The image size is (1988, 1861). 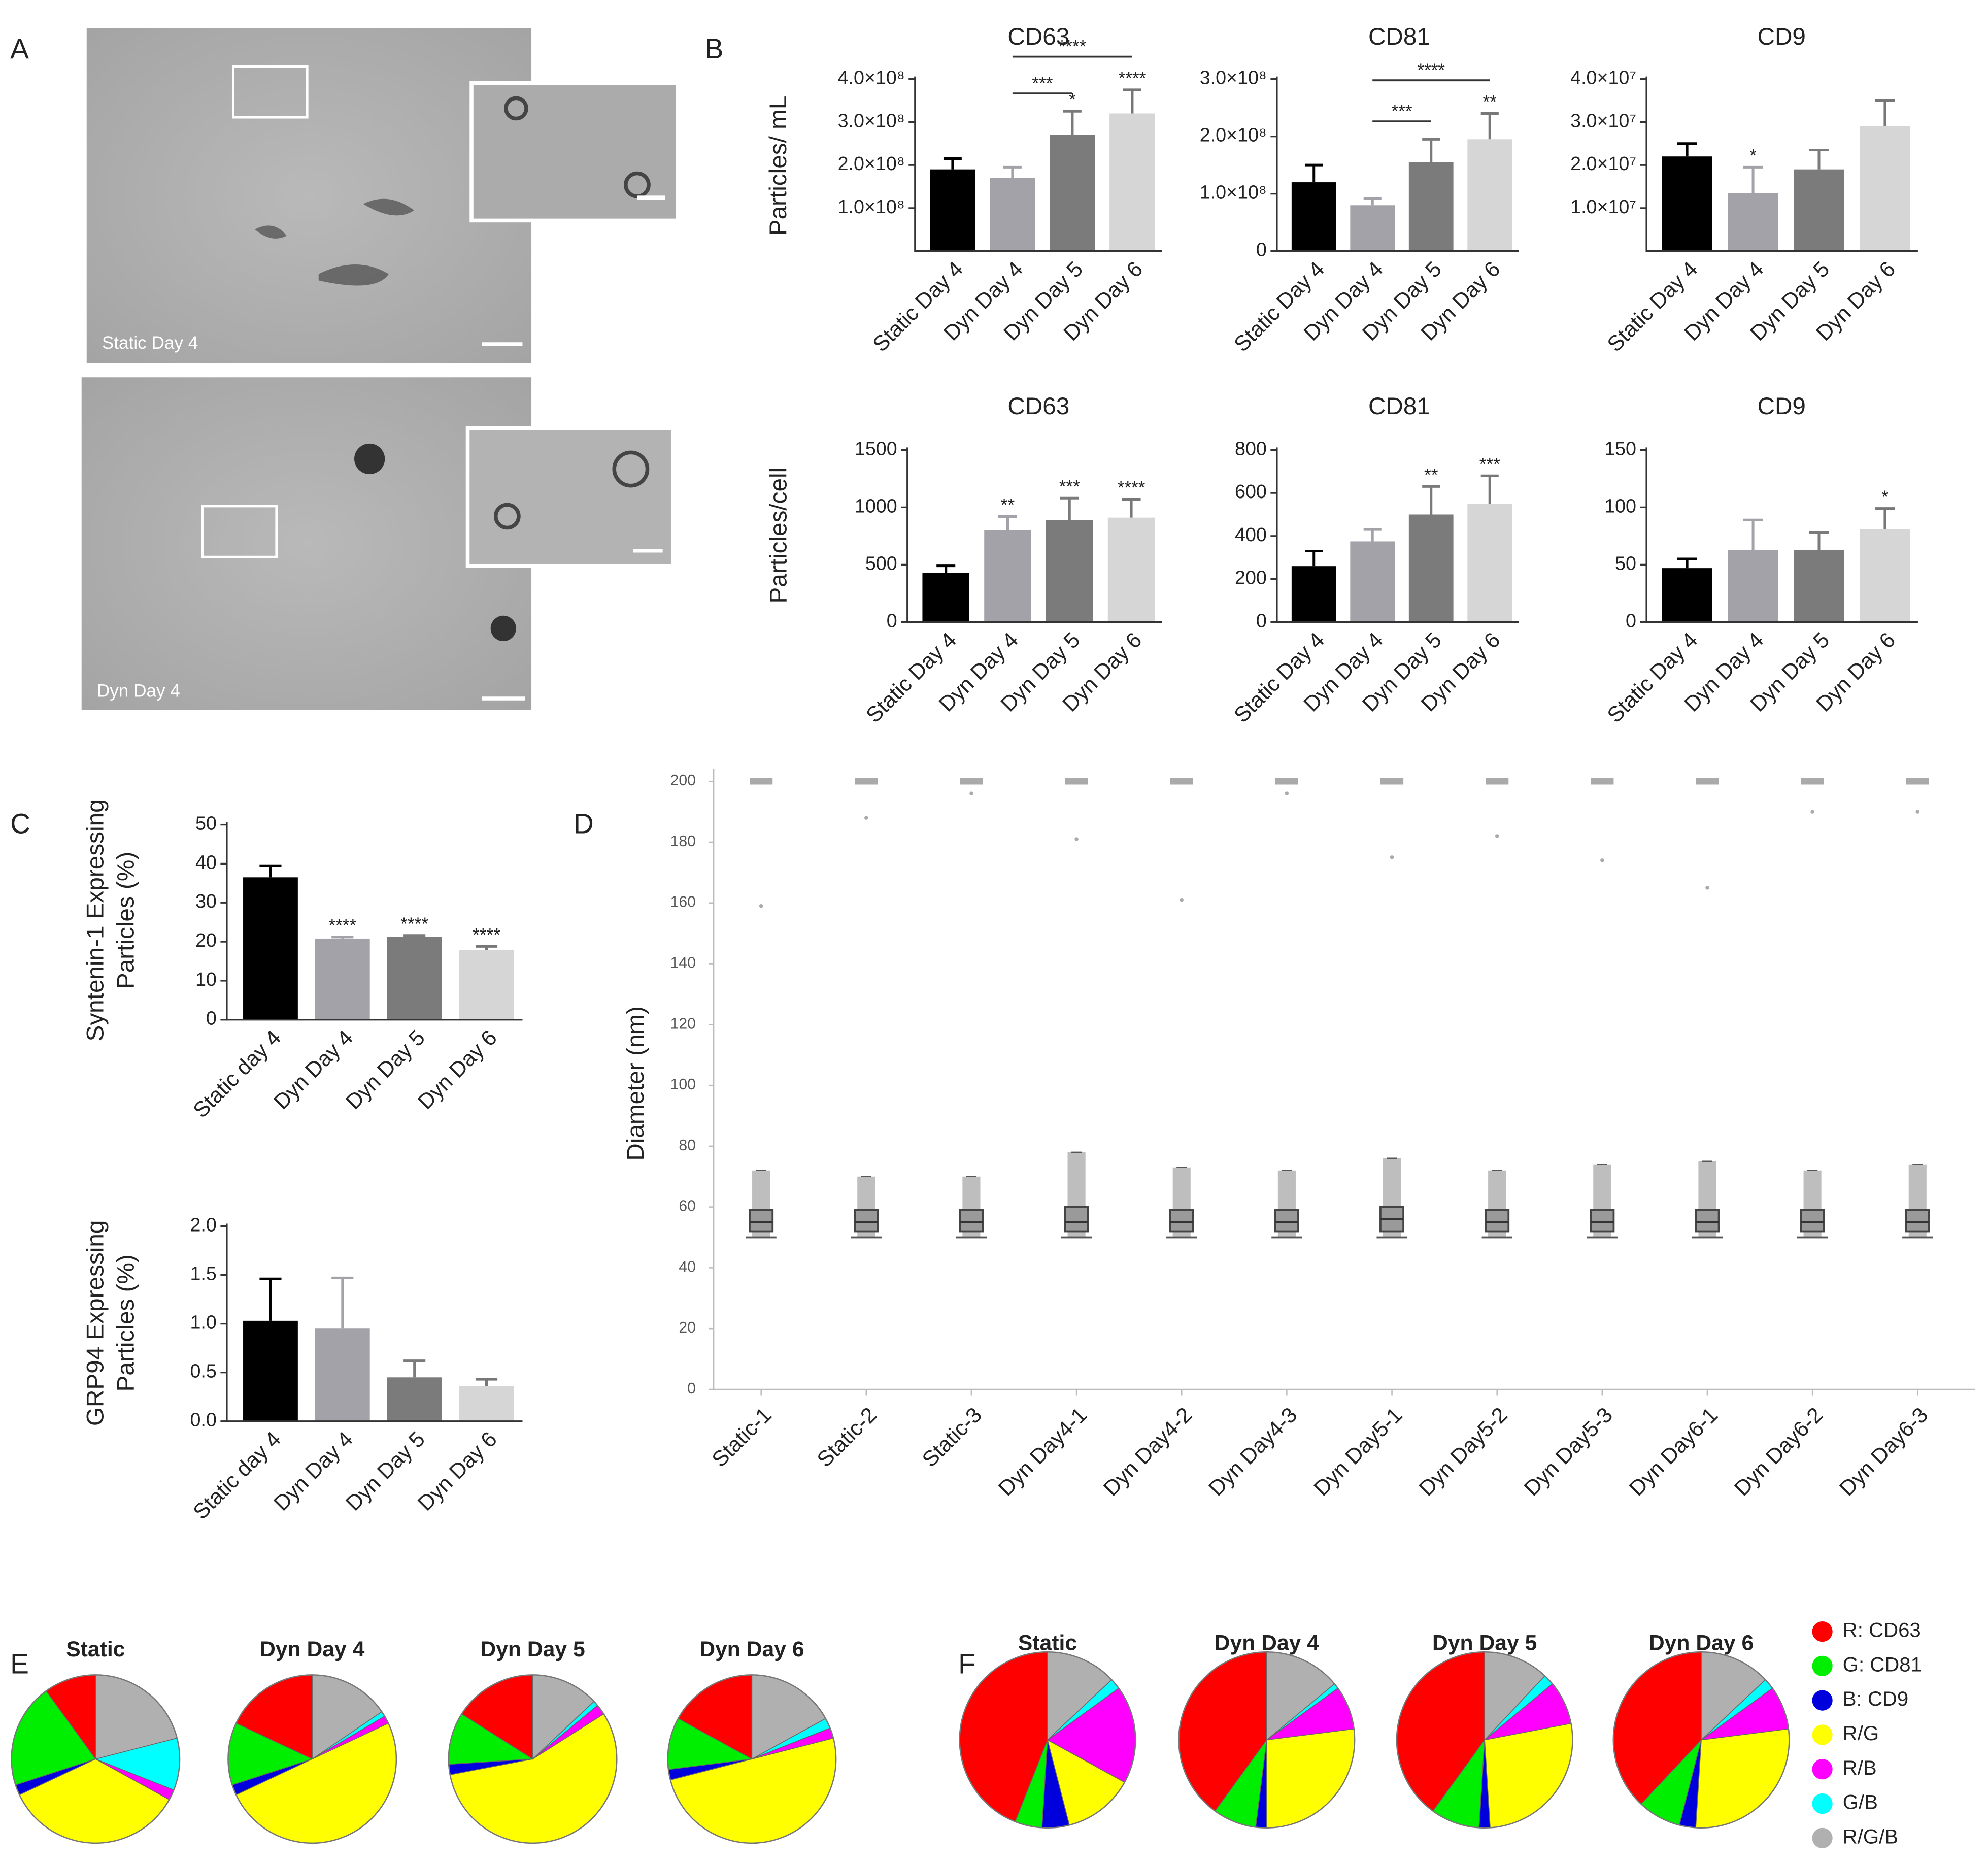 What do you see at coordinates (1233, 135) in the screenshot?
I see `y-tick-label: 2.0×10⁸` at bounding box center [1233, 135].